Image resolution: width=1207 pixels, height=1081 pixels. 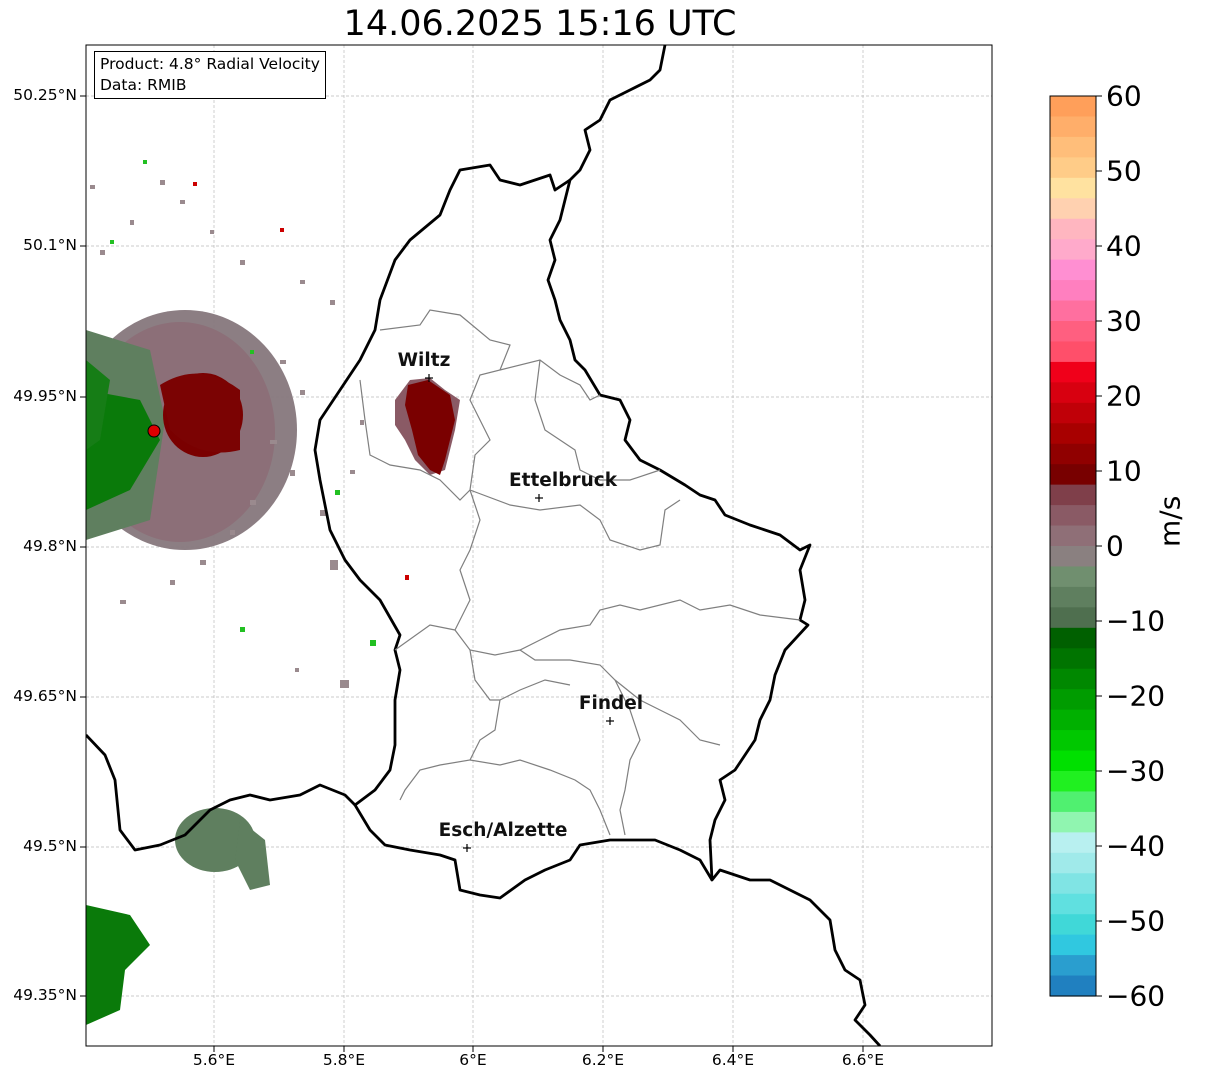 What do you see at coordinates (473, 1060) in the screenshot?
I see `lon-label: 6°E` at bounding box center [473, 1060].